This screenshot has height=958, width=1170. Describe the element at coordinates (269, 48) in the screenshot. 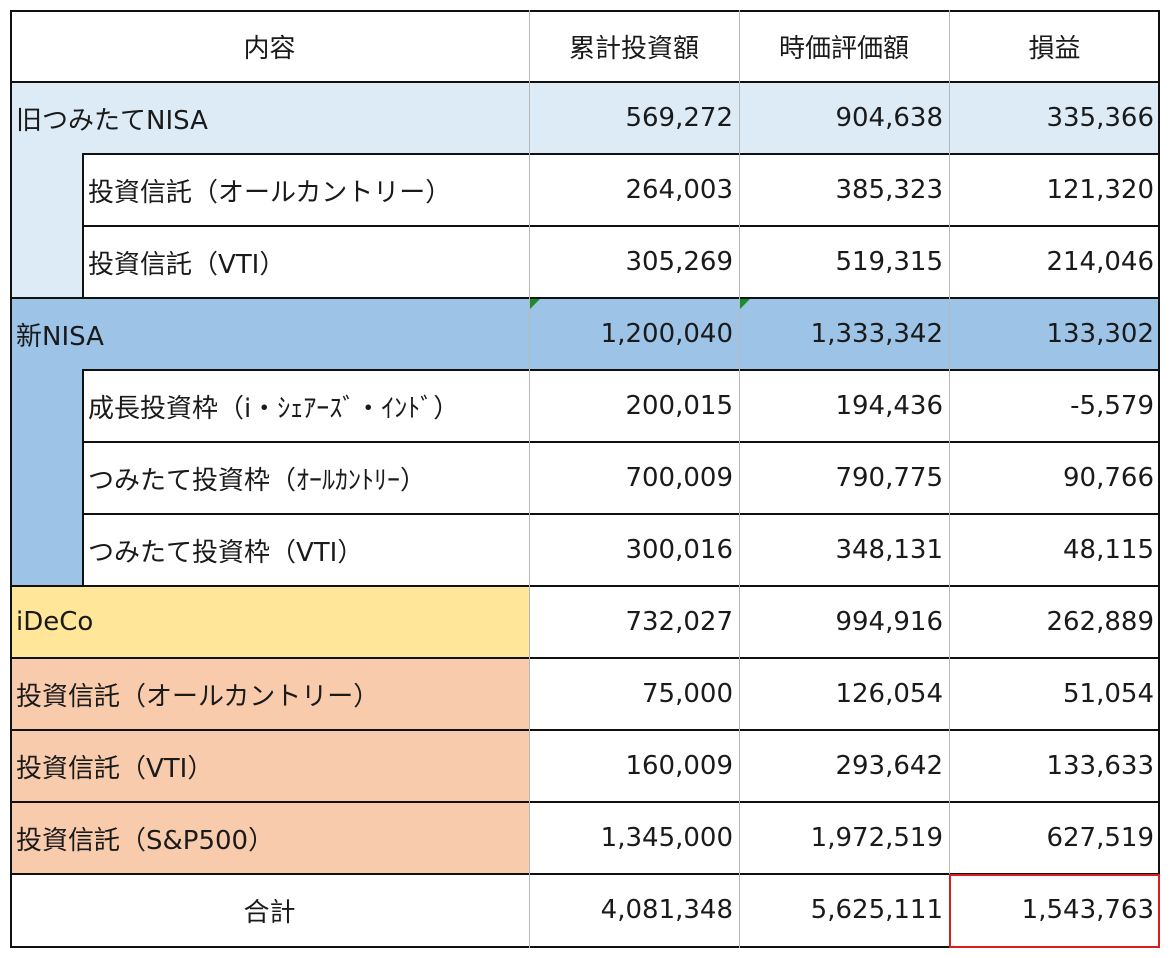

I see `header-content: 内容` at that location.